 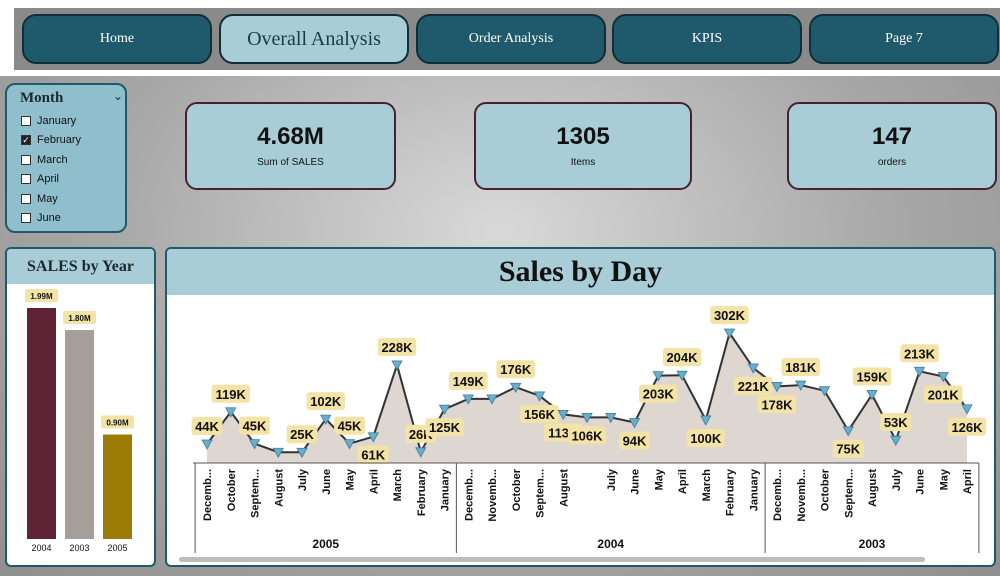 What do you see at coordinates (231, 394) in the screenshot?
I see `data-label: 119K` at bounding box center [231, 394].